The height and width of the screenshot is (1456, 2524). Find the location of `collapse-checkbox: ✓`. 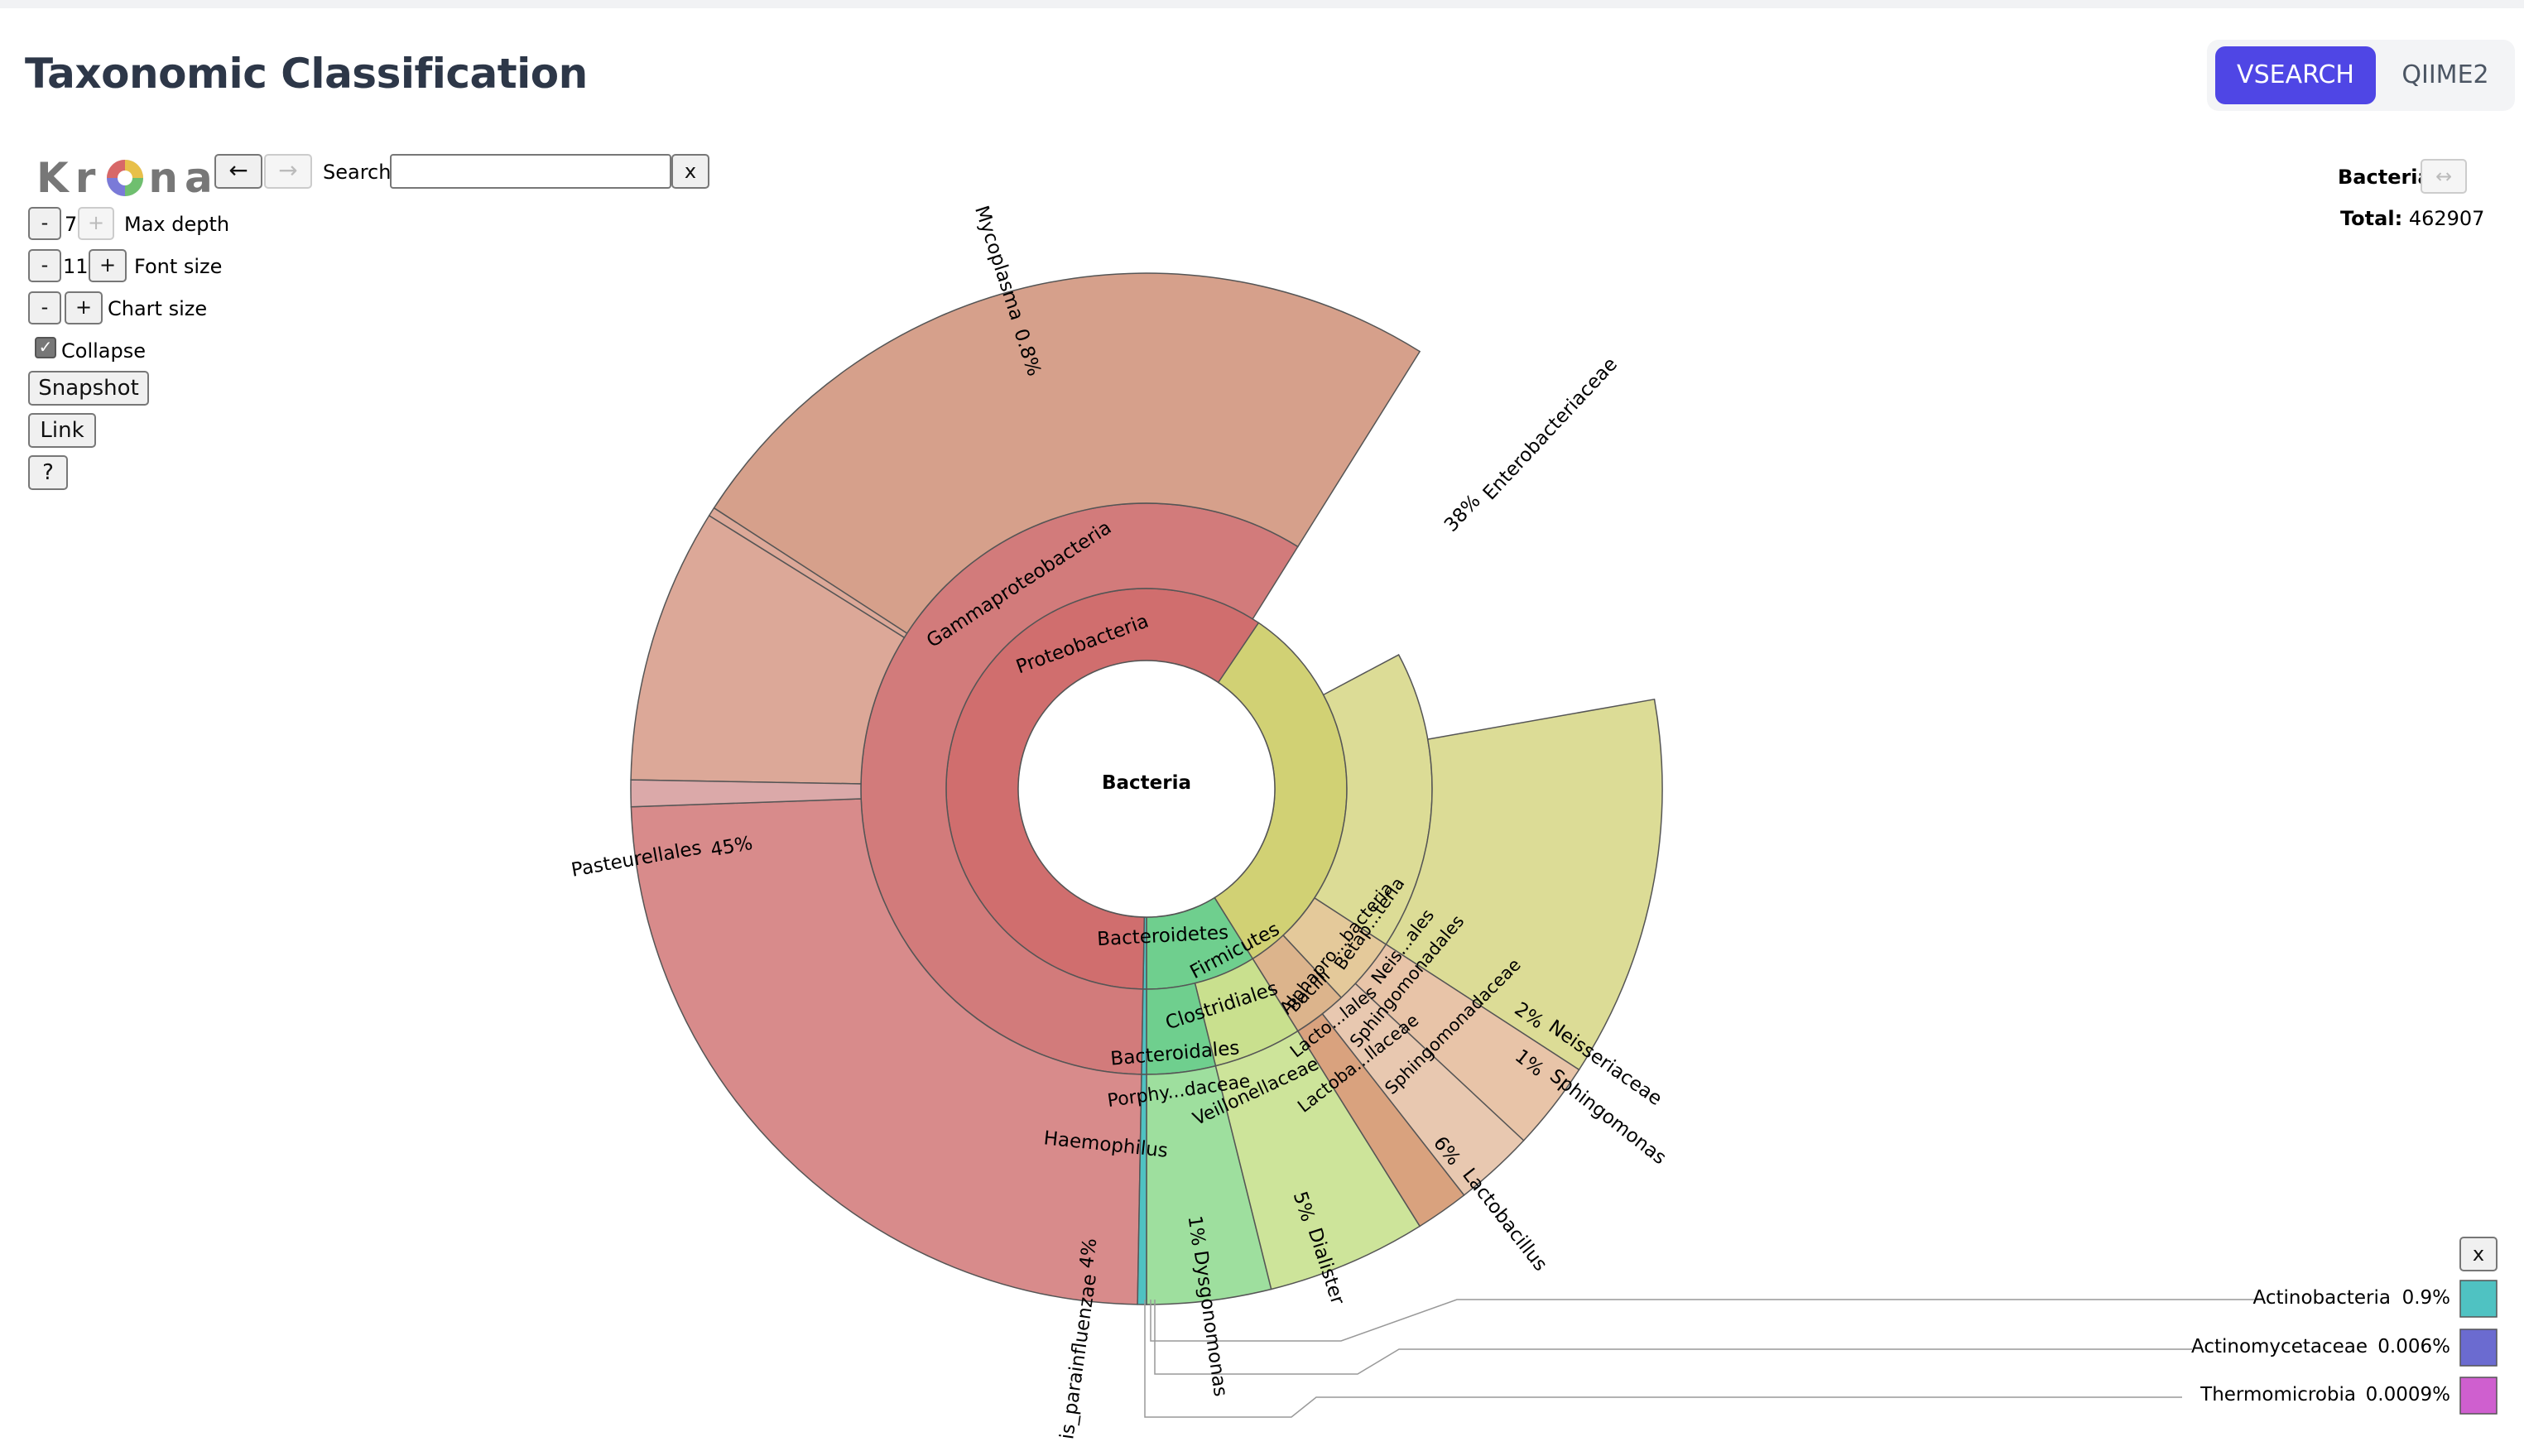

collapse-checkbox: ✓ is located at coordinates (45, 347).